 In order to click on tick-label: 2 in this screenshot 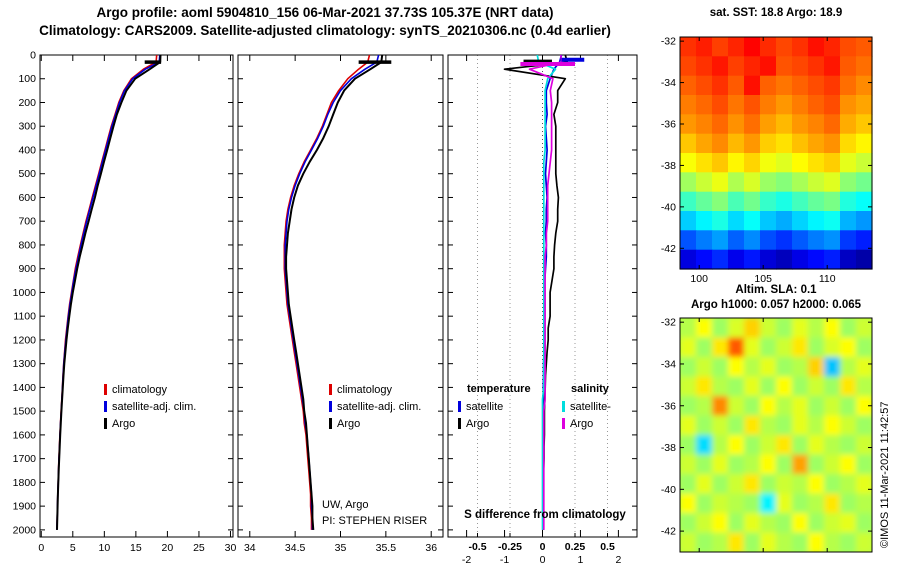, I will do `click(618, 560)`.